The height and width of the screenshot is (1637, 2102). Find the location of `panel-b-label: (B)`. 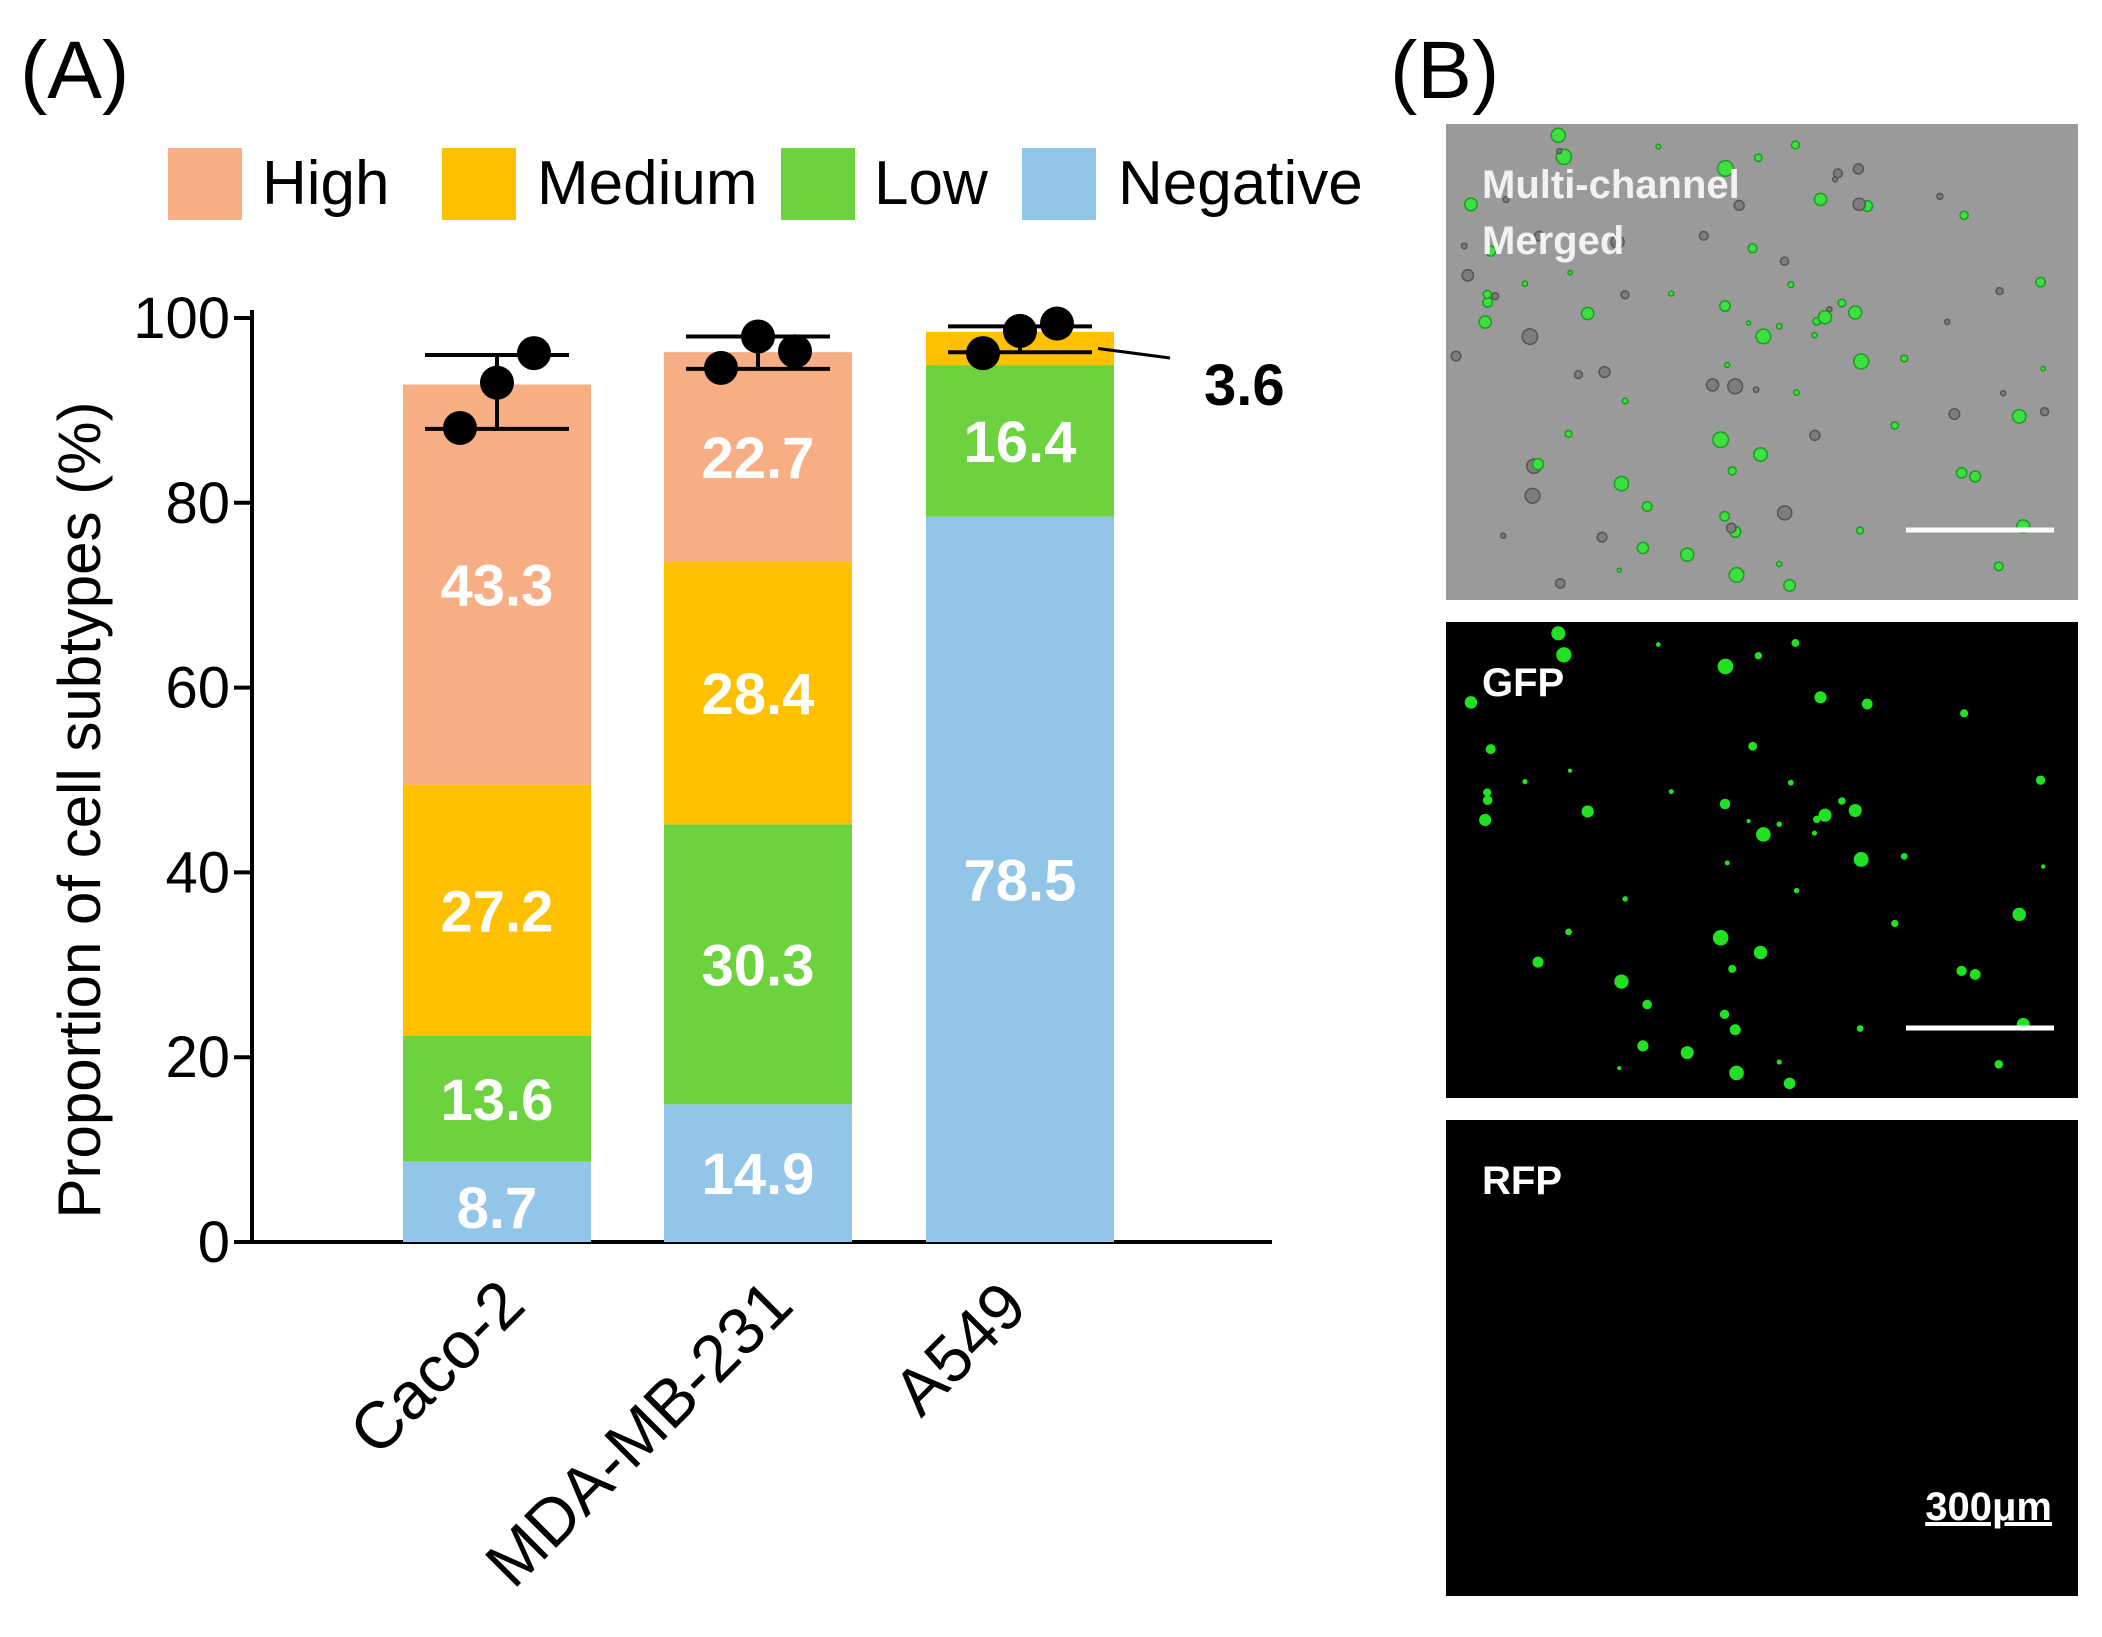

panel-b-label: (B) is located at coordinates (1444, 70).